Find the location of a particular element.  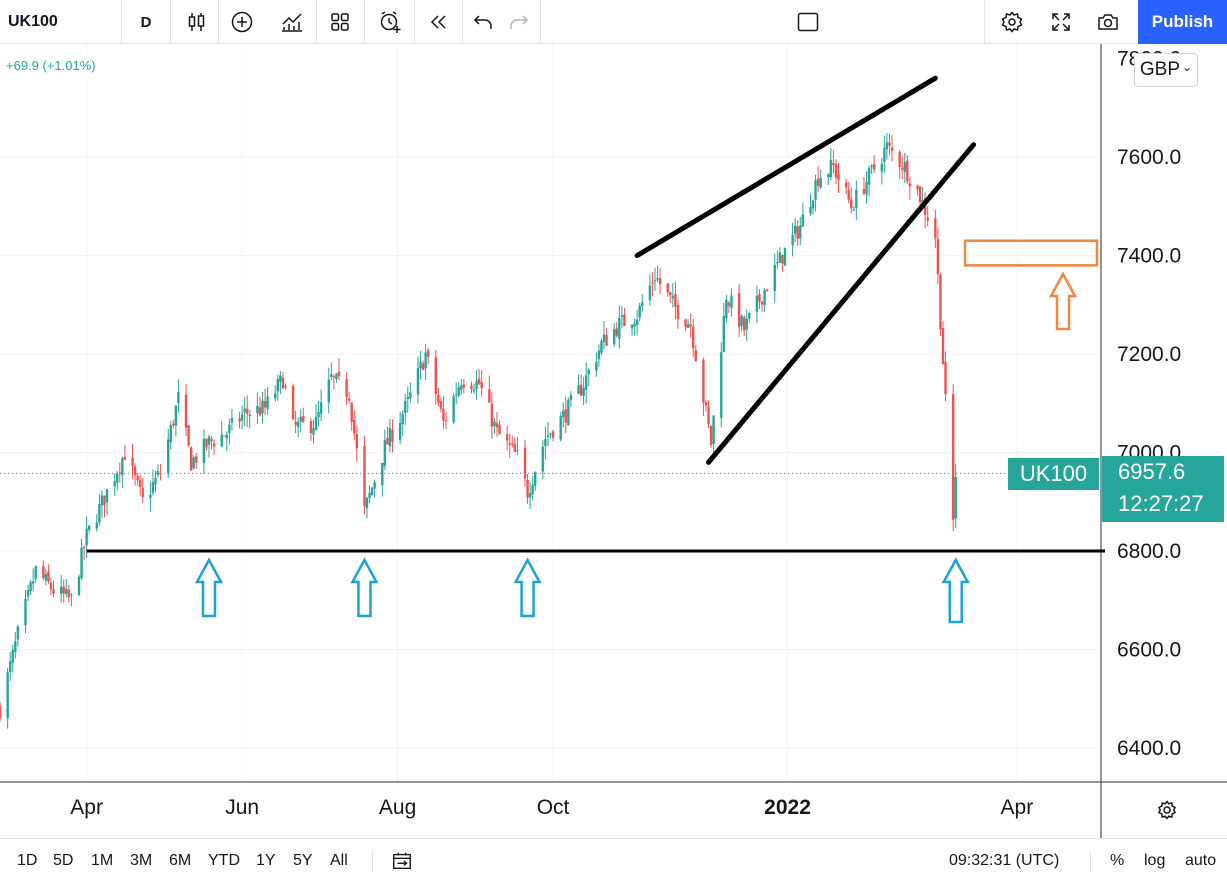

auto-toggle: auto is located at coordinates (1201, 860).